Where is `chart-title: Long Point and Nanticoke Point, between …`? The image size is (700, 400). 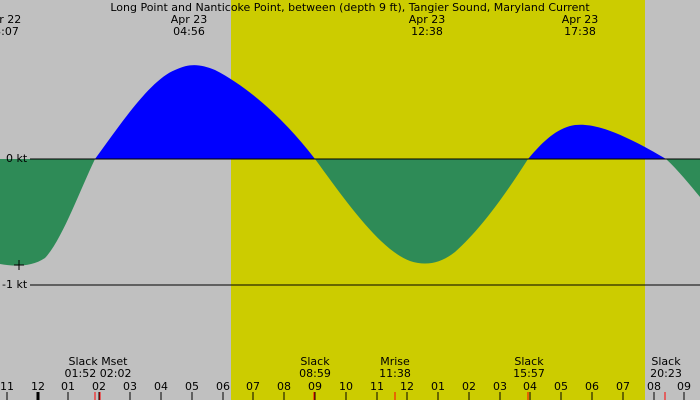 chart-title: Long Point and Nanticoke Point, between … is located at coordinates (350, 7).